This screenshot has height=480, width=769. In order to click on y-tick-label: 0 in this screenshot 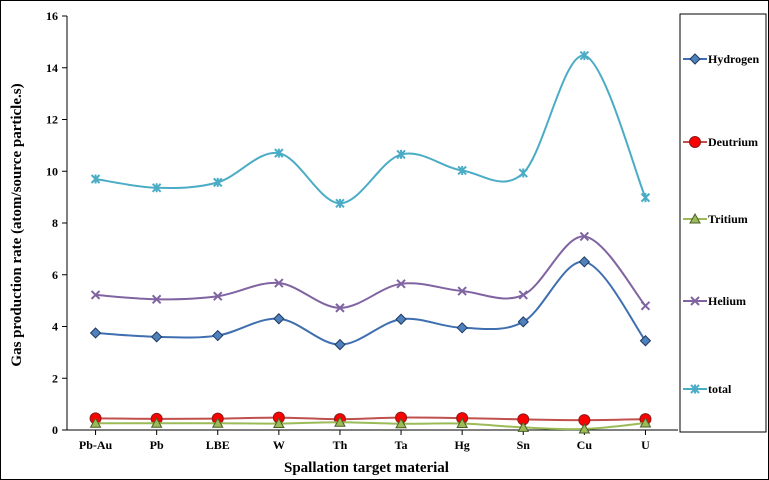, I will do `click(55, 430)`.